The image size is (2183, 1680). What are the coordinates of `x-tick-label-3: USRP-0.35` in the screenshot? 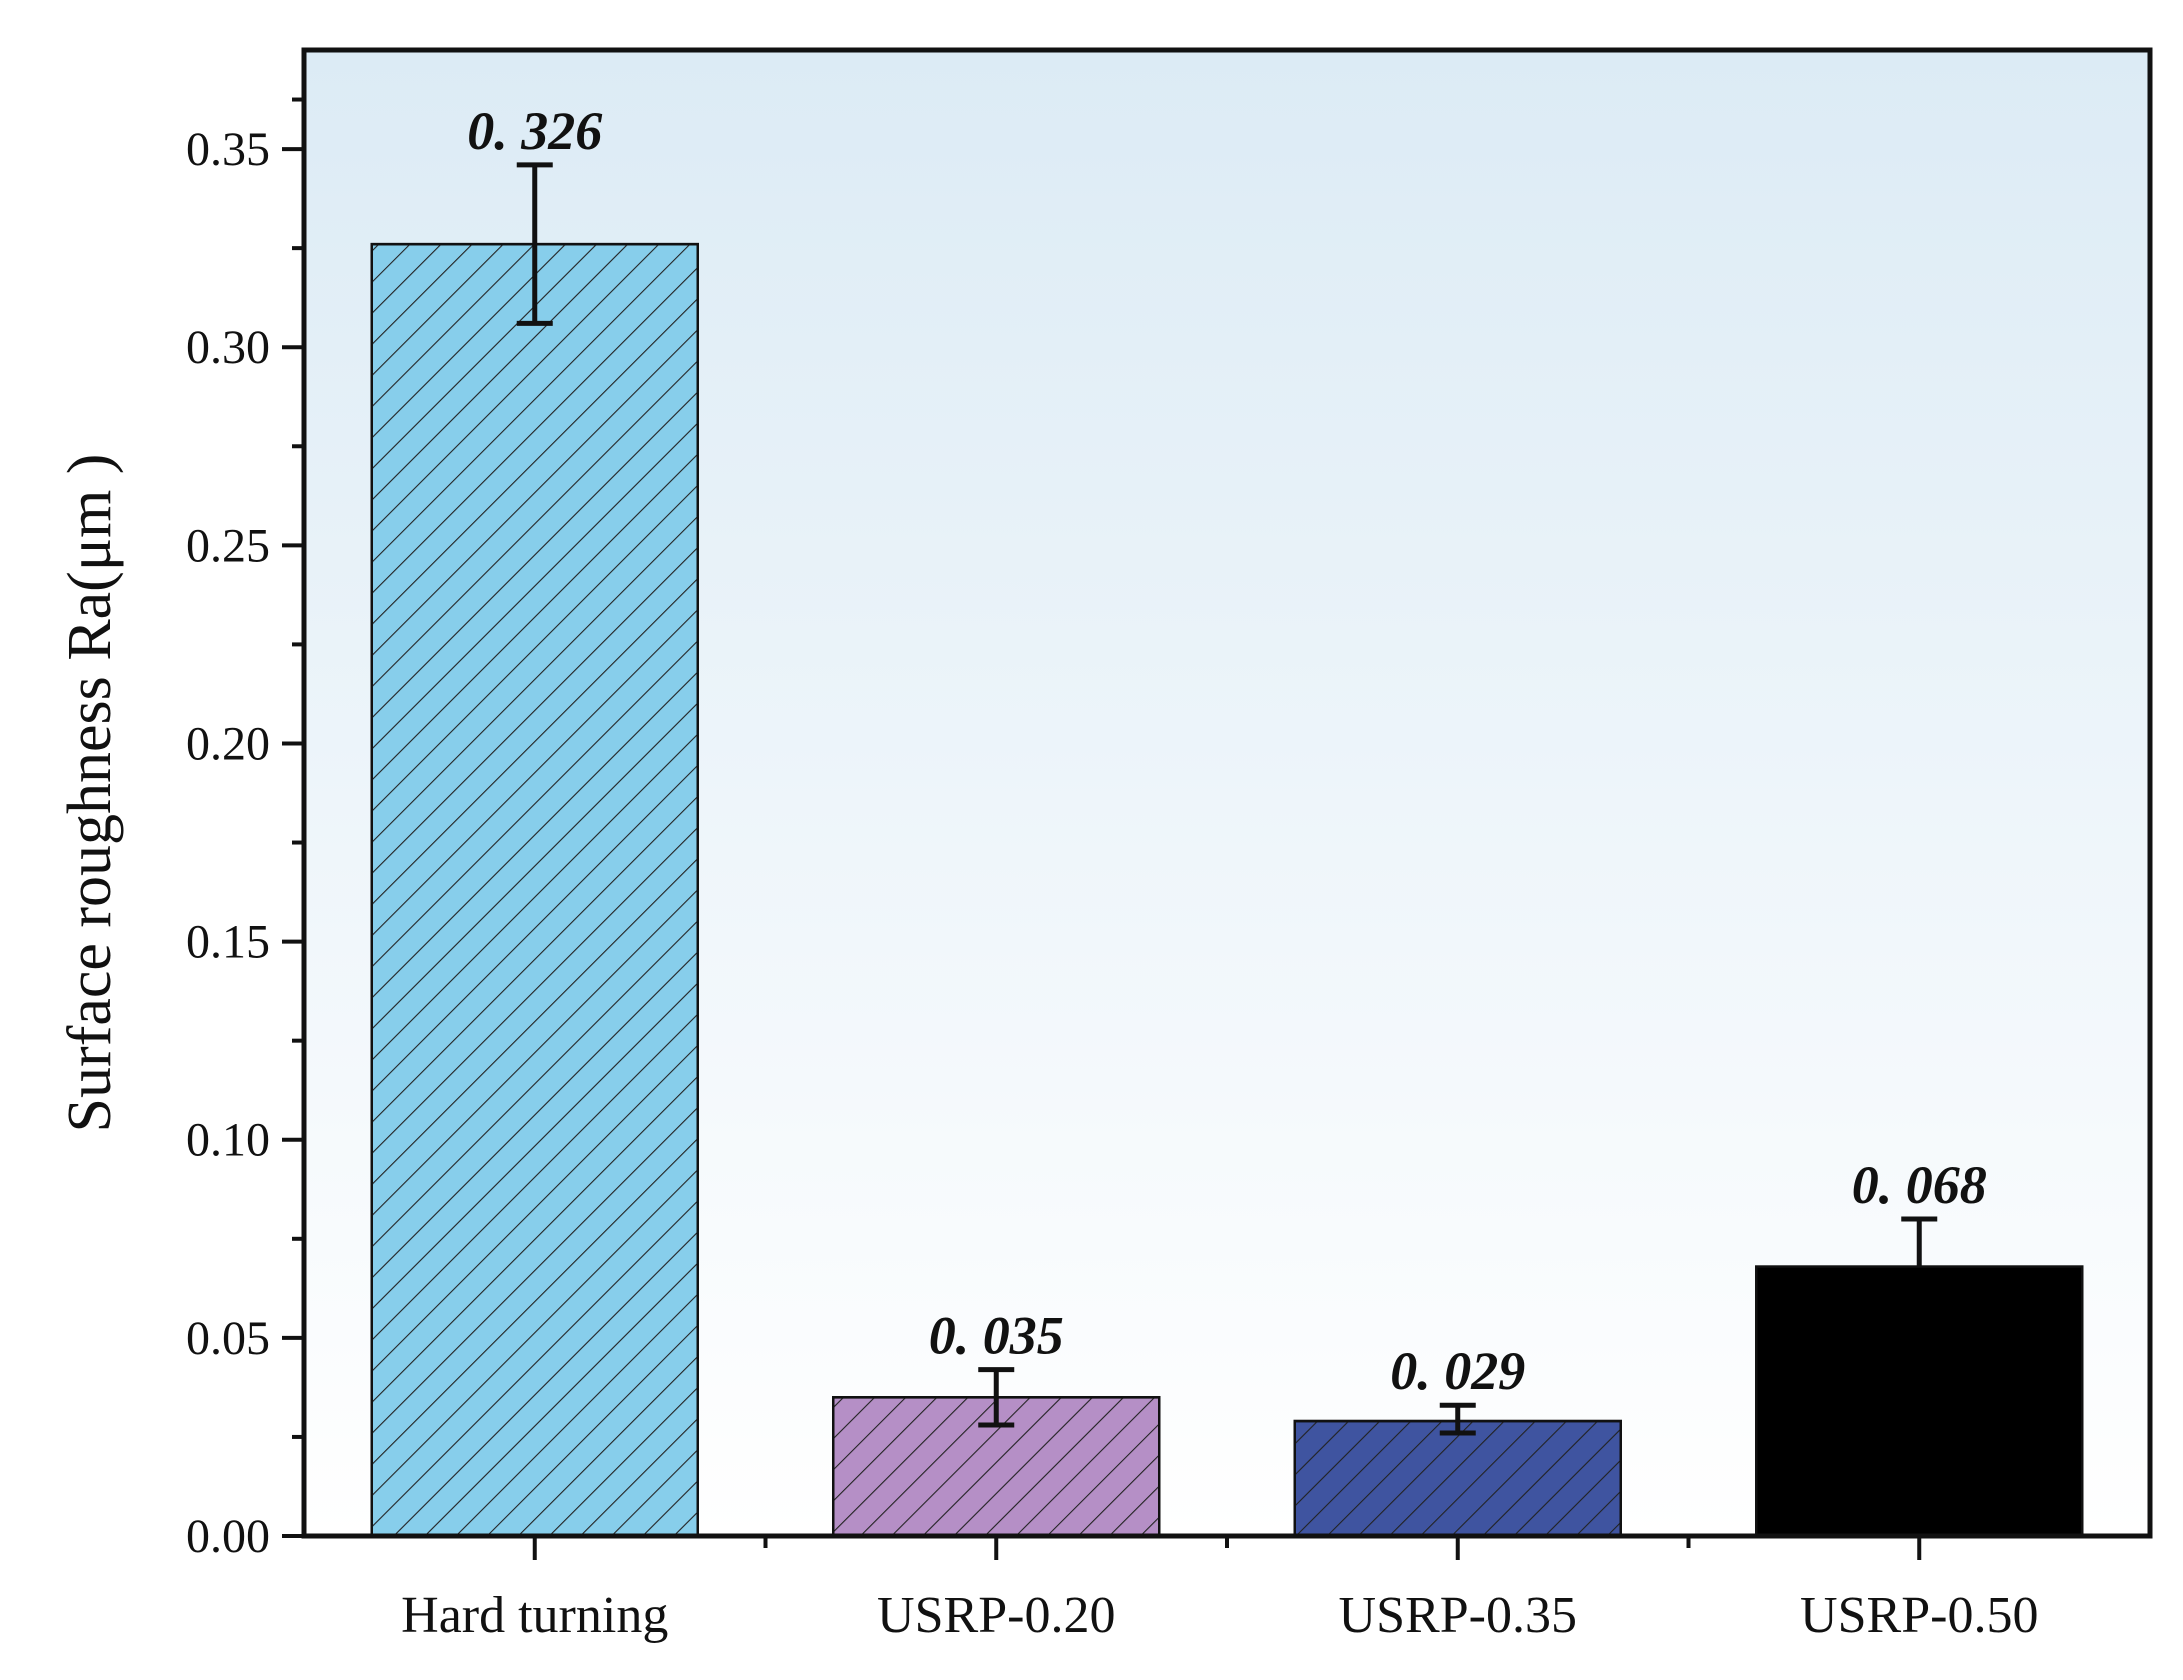 It's located at (1458, 1615).